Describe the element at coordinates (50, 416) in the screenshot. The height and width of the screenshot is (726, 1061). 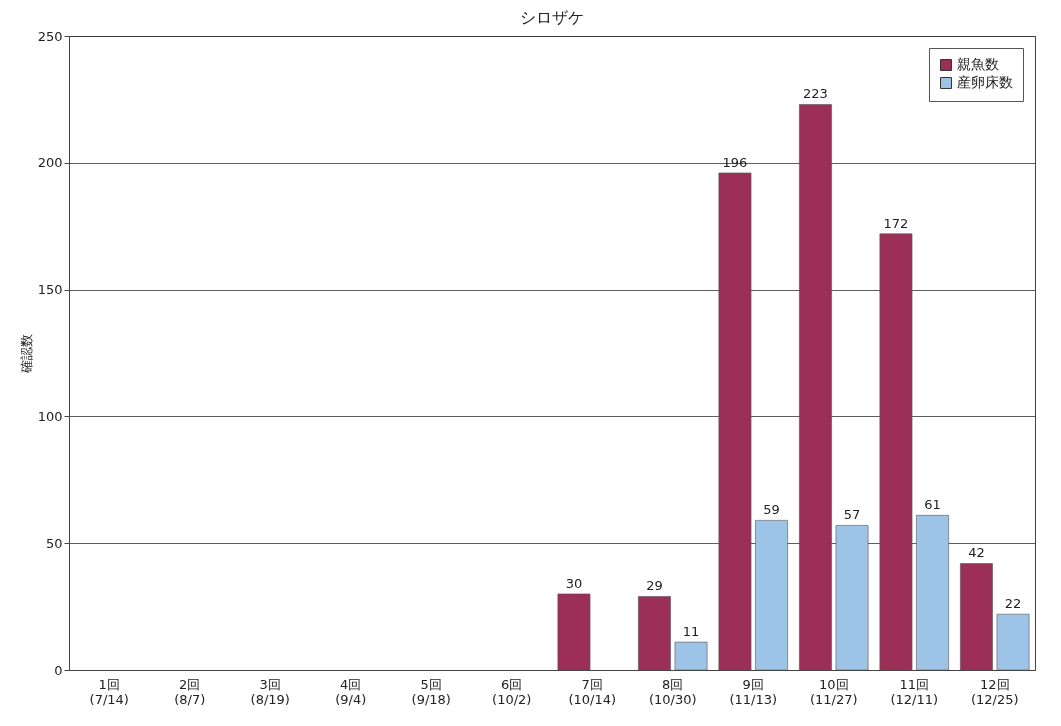
I see `y-tick-label: 100` at that location.